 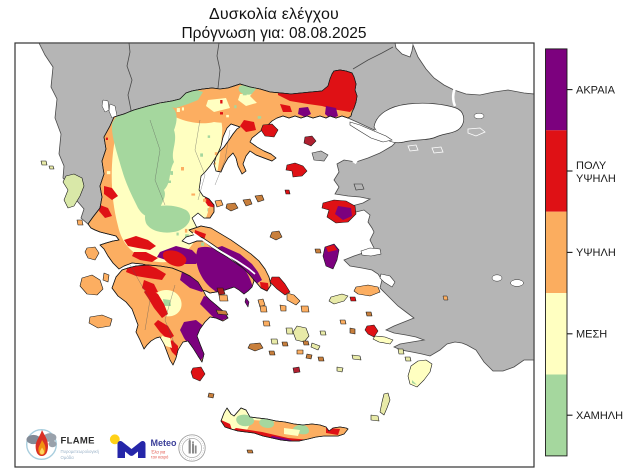 What do you see at coordinates (273, 33) in the screenshot?
I see `svg-text: Πρόγνωση για: 08.08.2025` at bounding box center [273, 33].